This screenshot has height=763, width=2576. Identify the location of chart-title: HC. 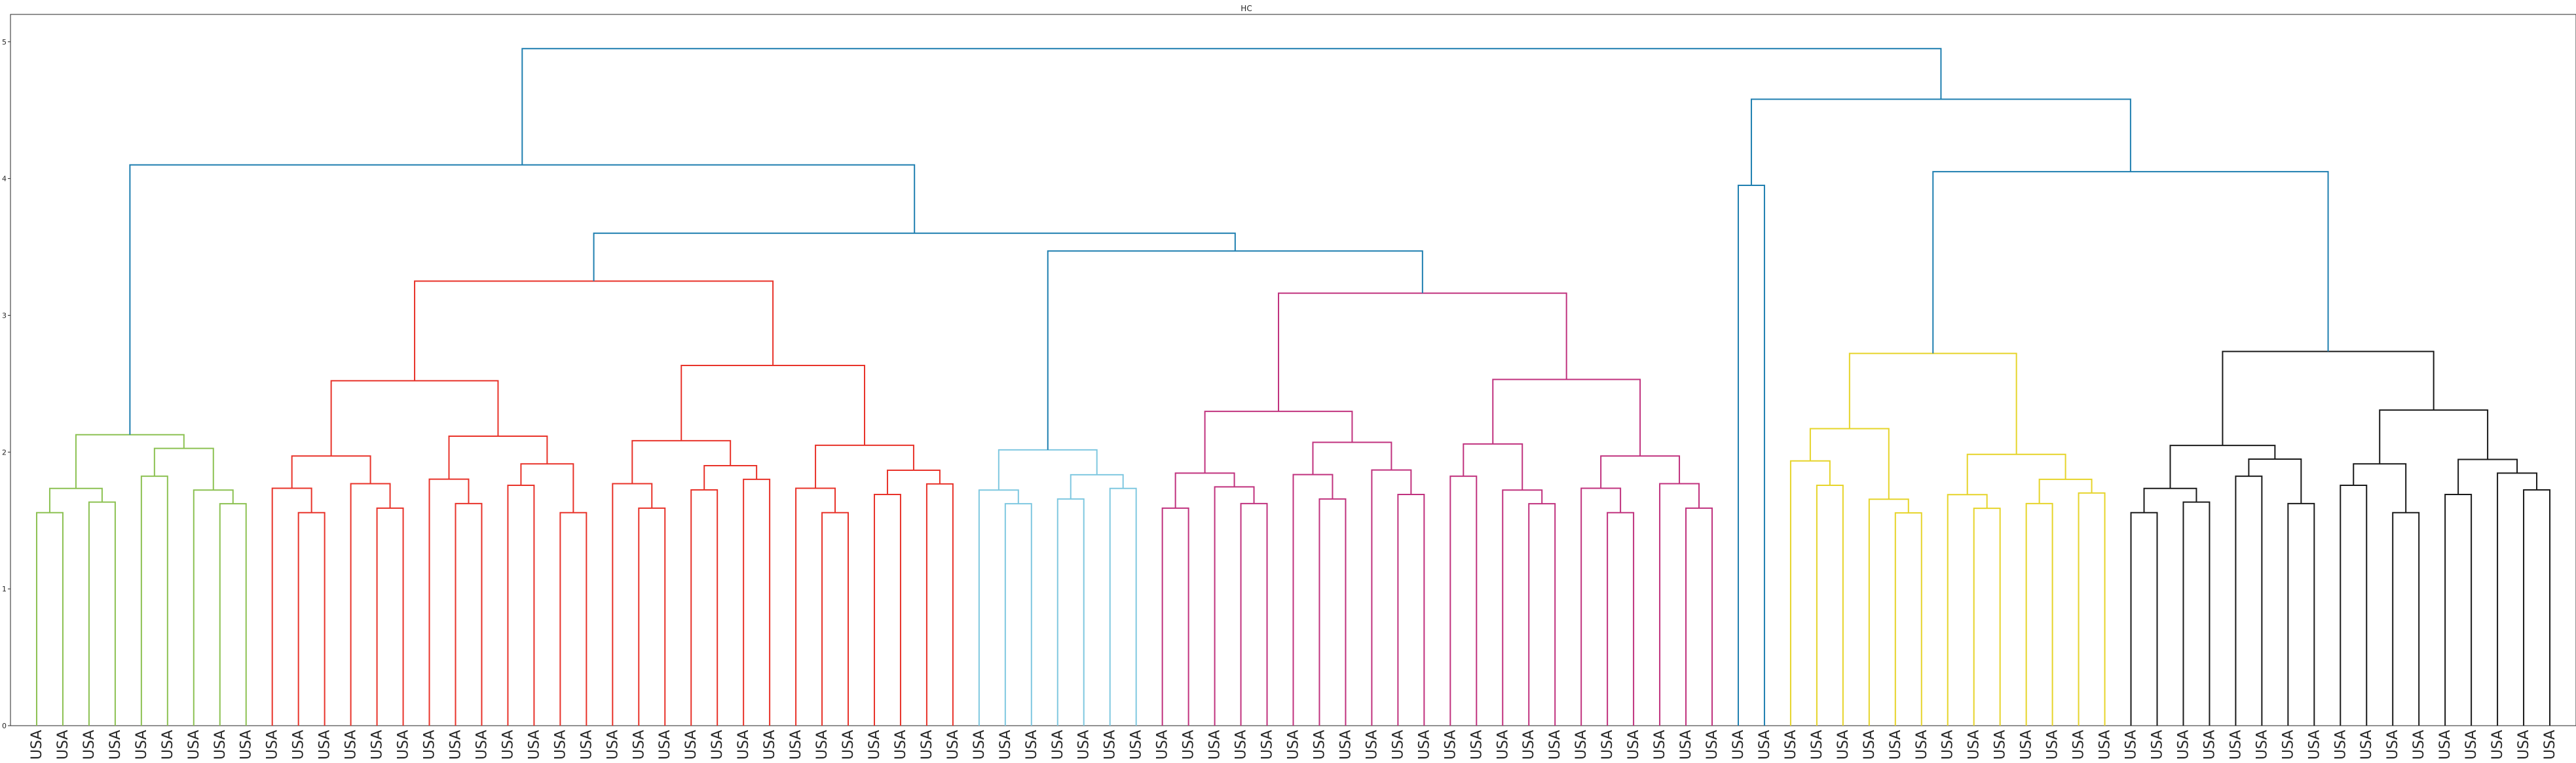
(1246, 8).